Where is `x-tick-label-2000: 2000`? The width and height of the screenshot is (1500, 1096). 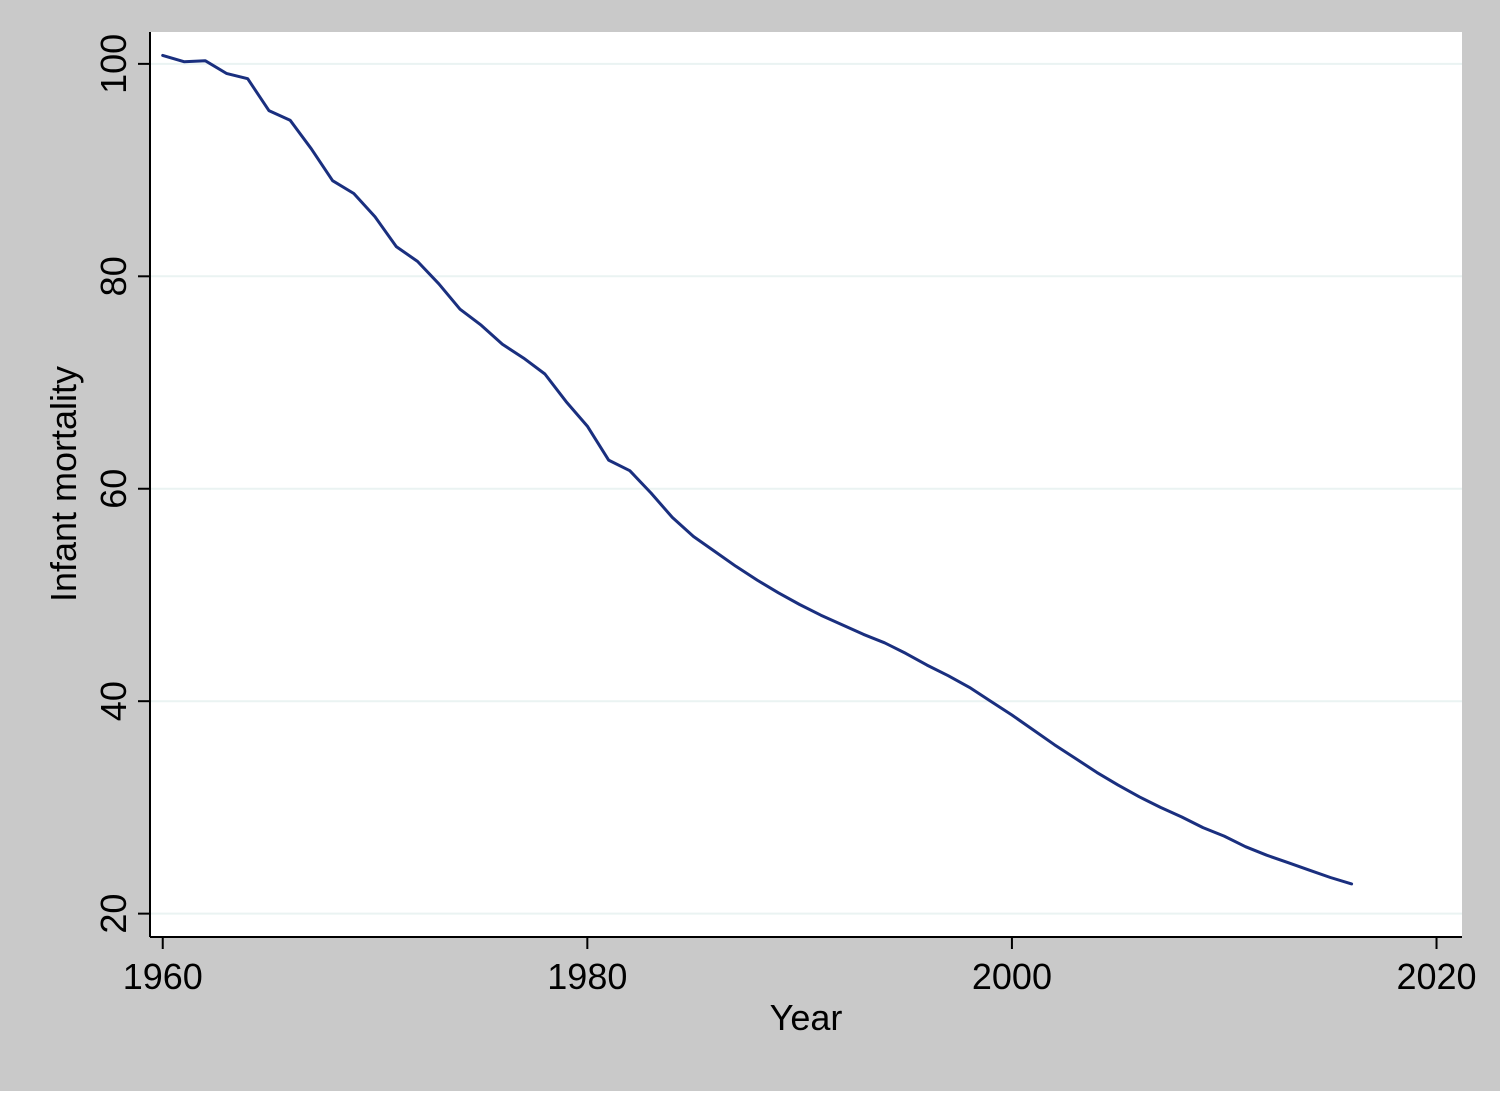 x-tick-label-2000: 2000 is located at coordinates (1012, 976).